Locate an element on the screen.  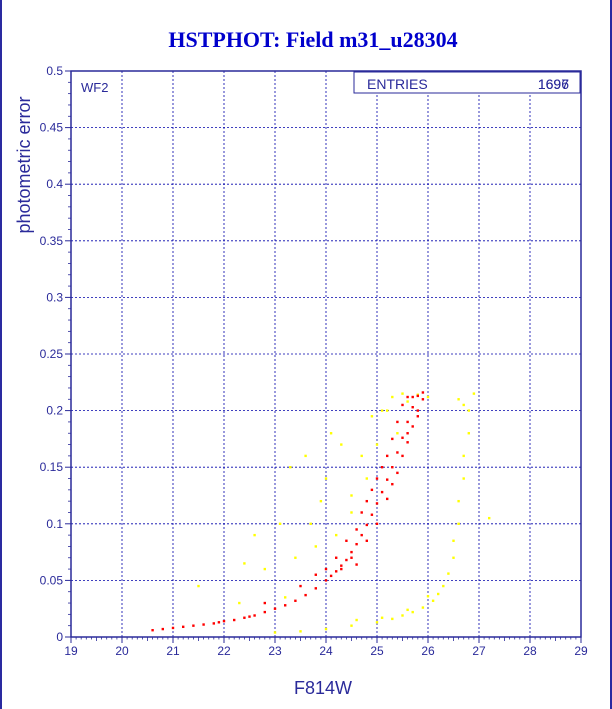
stats-entries-label: ENTRIES is located at coordinates (397, 84).